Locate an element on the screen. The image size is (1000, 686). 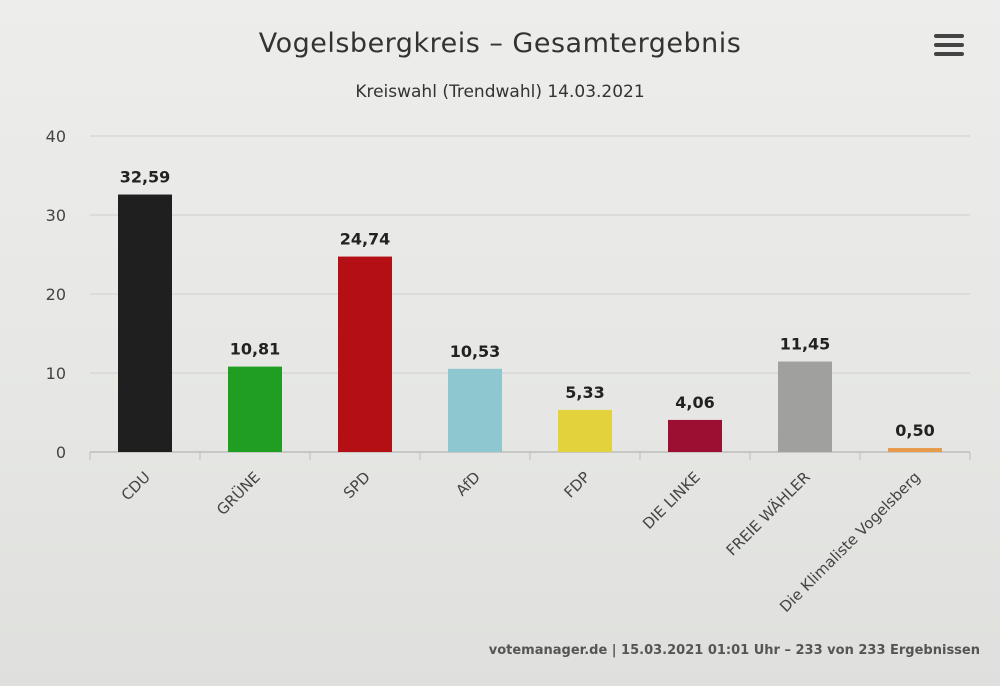
chart-subtitle: Kreiswahl (Trendwahl) 14.03.2021 is located at coordinates (500, 92).